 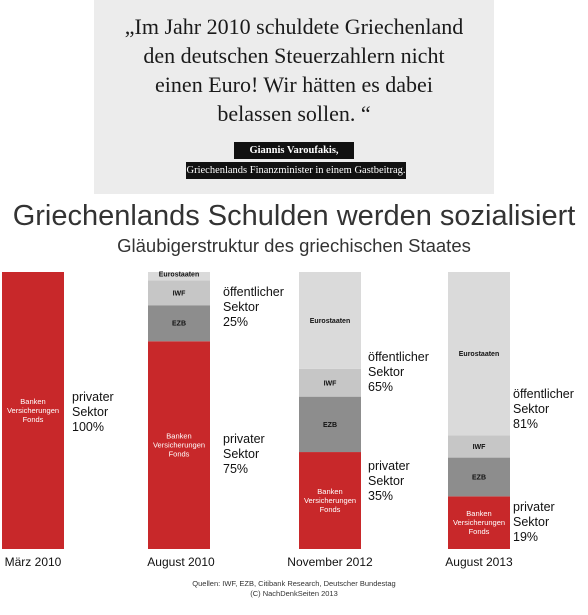 I want to click on x-tick-label: März 2010, so click(x=33, y=562).